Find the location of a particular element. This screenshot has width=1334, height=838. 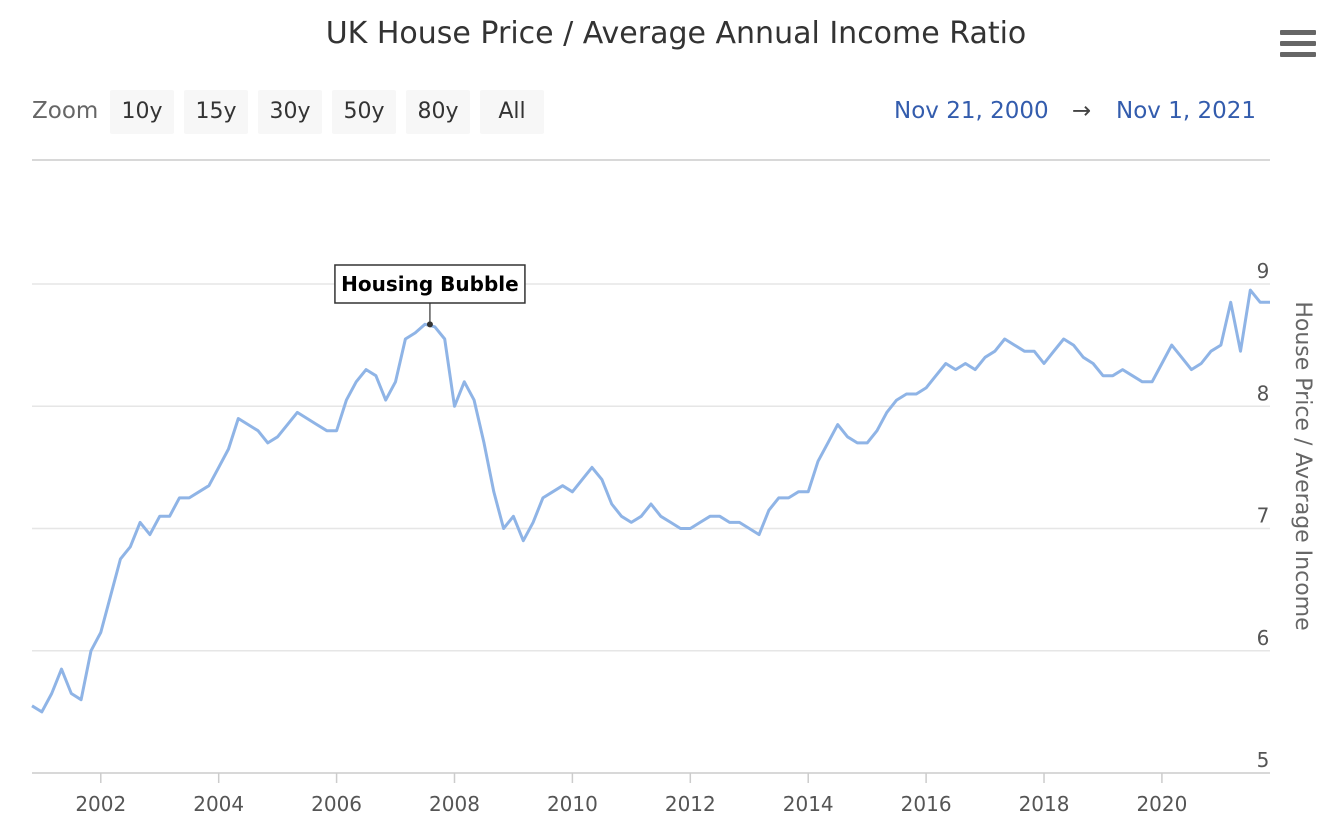

housing-bubble-annotation: Housing Bubble is located at coordinates (430, 296).